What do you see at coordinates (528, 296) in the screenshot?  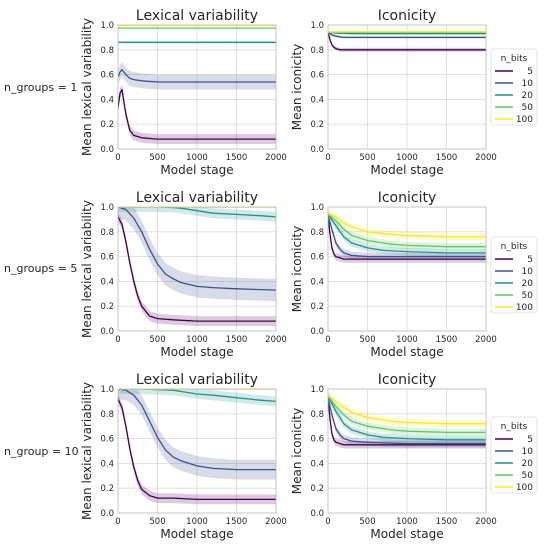 I see `legend-label-50: 50` at bounding box center [528, 296].